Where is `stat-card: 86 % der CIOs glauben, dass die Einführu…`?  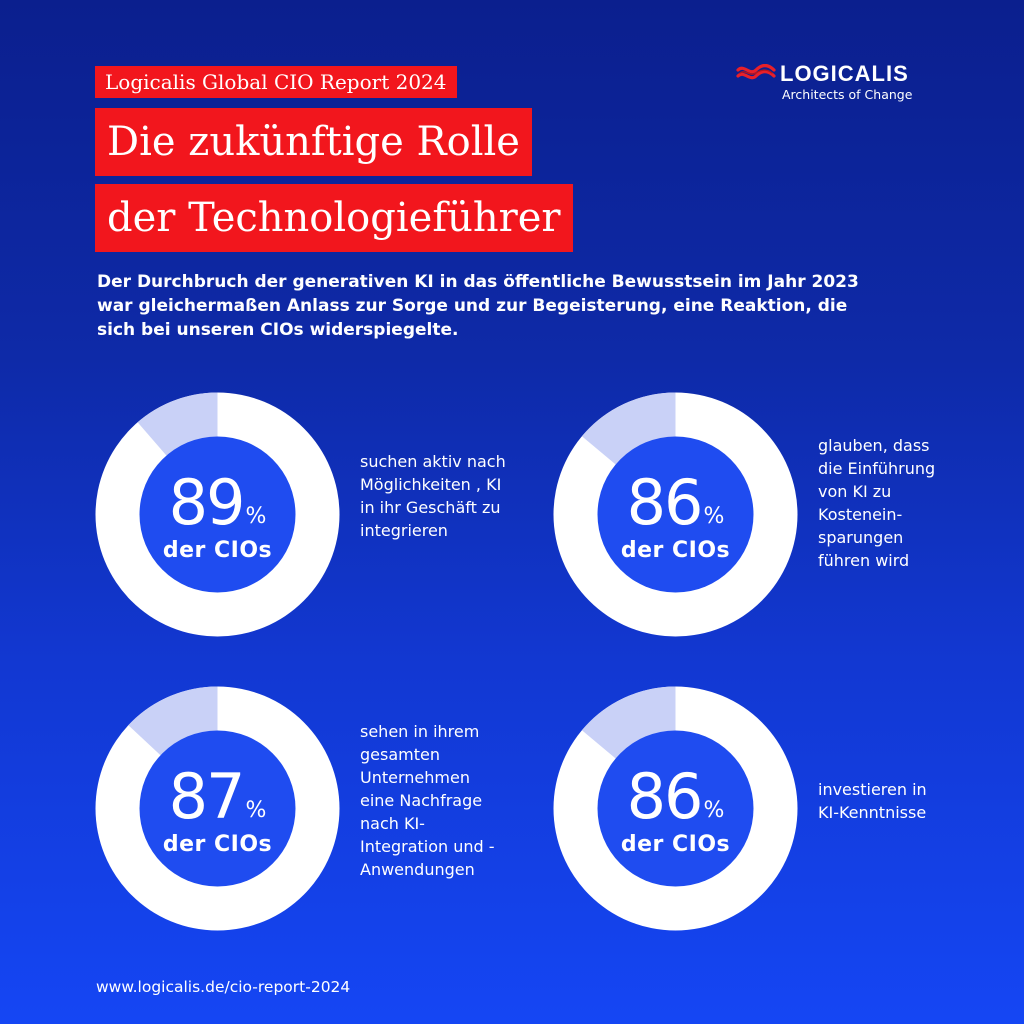
stat-card: 86 % der CIOs glauben, dass die Einführu… is located at coordinates (773, 517).